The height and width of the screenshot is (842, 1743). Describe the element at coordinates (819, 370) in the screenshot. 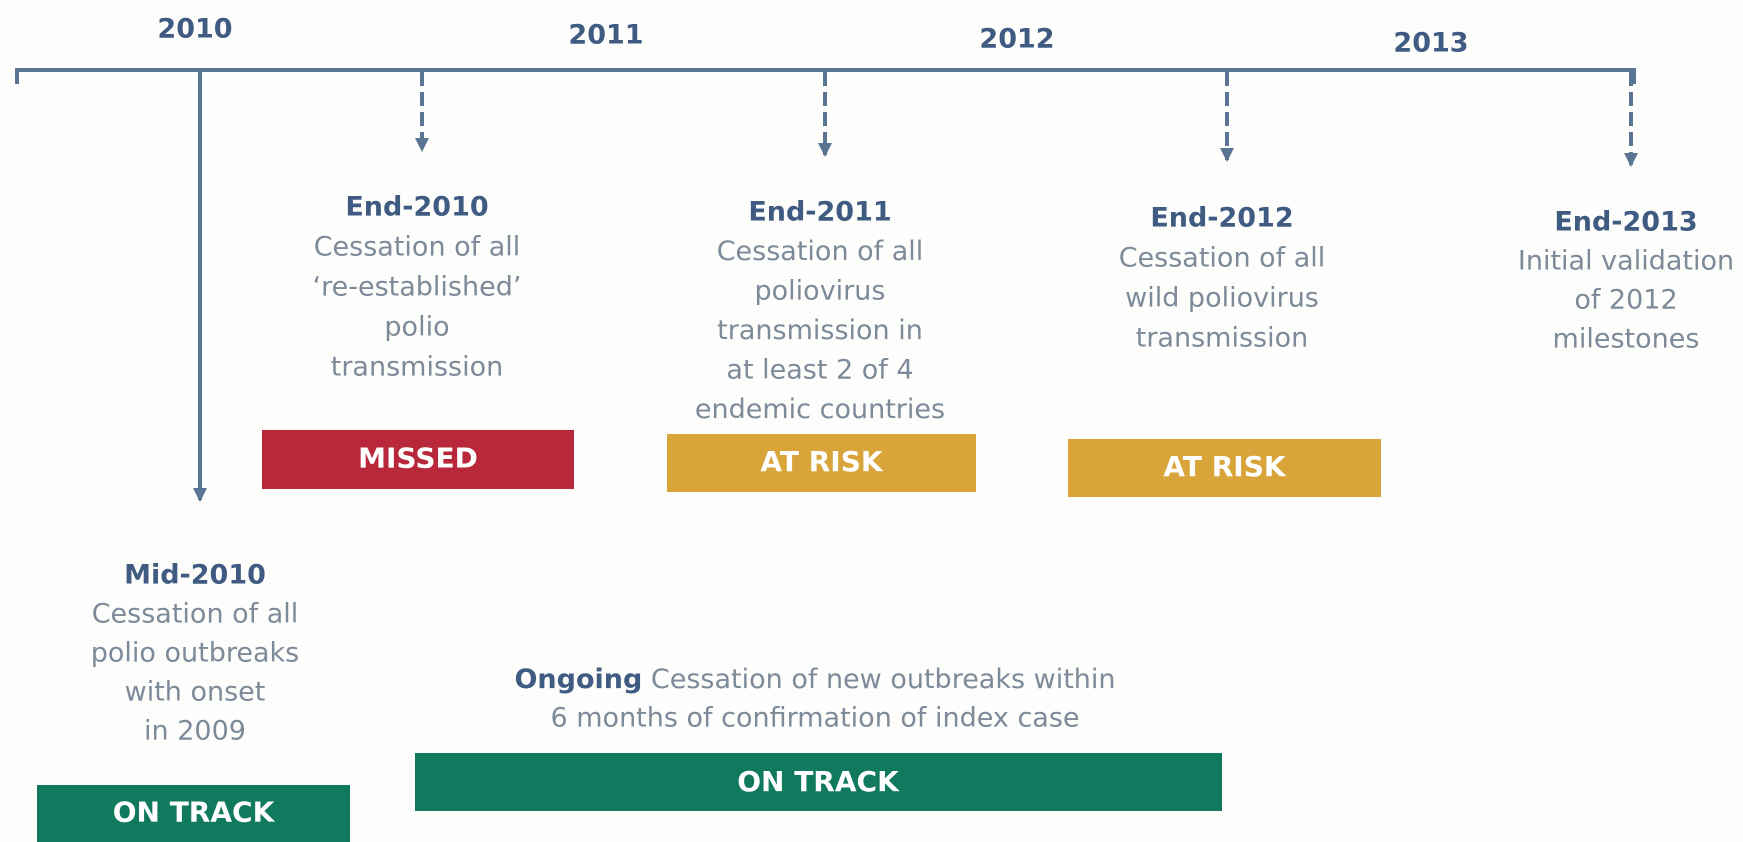

I see `milestone-text: at least 2 of 4` at that location.